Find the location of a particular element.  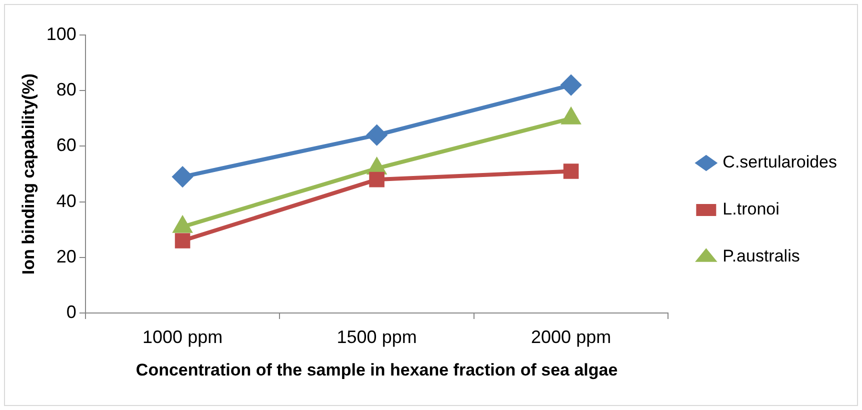

legend-label: L.tronoi is located at coordinates (751, 209).